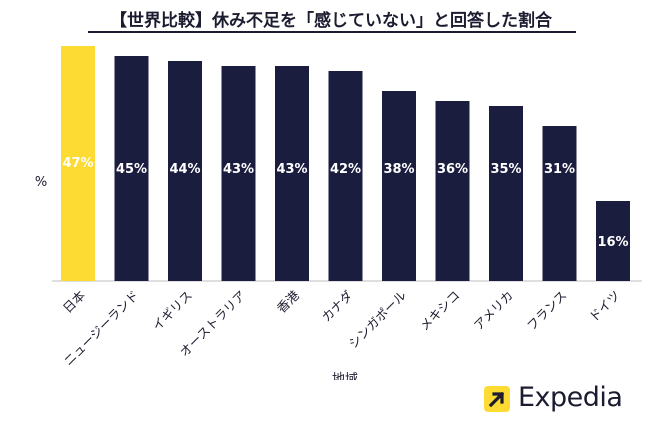 The image size is (662, 422). What do you see at coordinates (172, 311) in the screenshot?
I see `x-tick-label: イギリス` at bounding box center [172, 311].